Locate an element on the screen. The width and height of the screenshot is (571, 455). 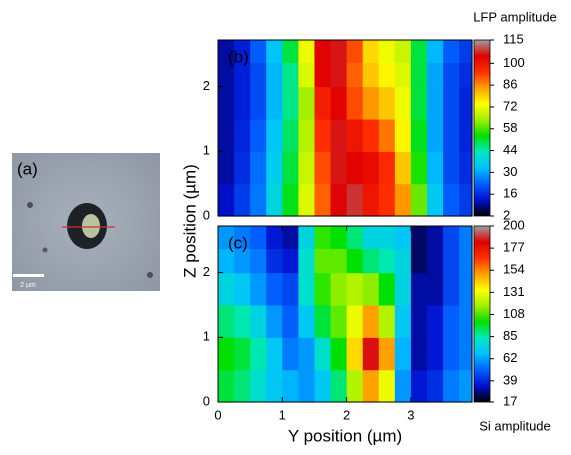
colorbar-tick-label: 115 is located at coordinates (513, 38).